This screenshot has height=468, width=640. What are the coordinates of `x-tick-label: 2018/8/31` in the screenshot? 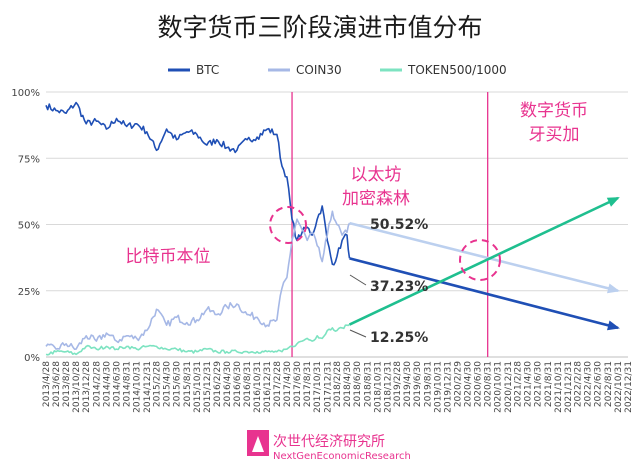 It's located at (368, 384).